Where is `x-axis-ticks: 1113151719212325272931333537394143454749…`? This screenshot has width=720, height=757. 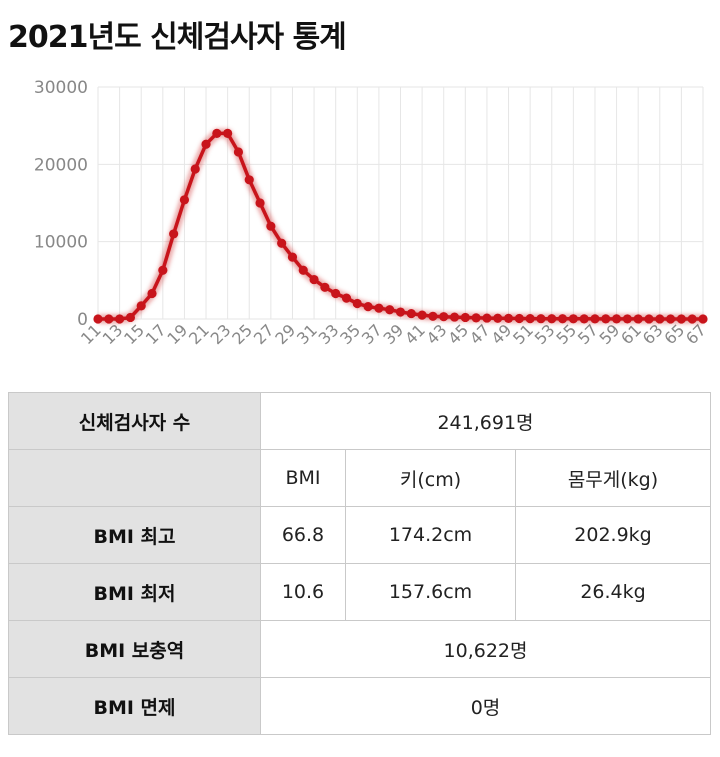 x-axis-ticks: 1113151719212325272931333537394143454749… is located at coordinates (393, 334).